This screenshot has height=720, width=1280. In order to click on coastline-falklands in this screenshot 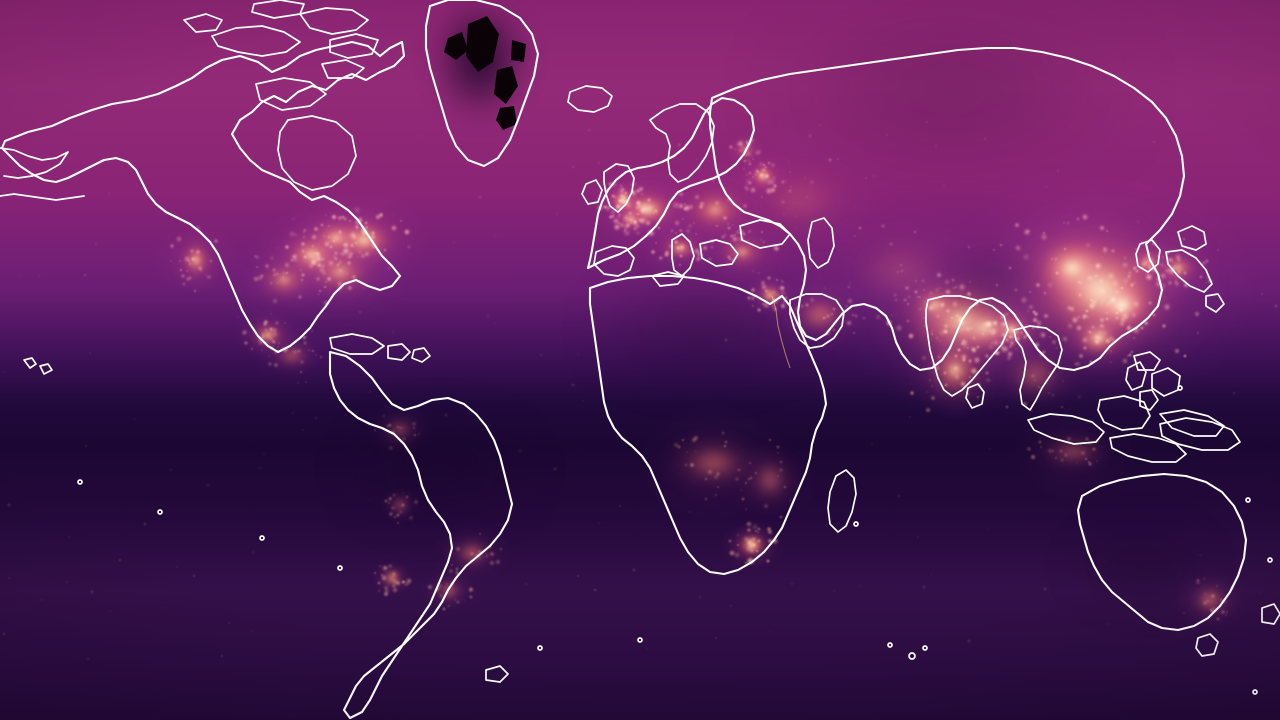, I will do `click(497, 674)`.